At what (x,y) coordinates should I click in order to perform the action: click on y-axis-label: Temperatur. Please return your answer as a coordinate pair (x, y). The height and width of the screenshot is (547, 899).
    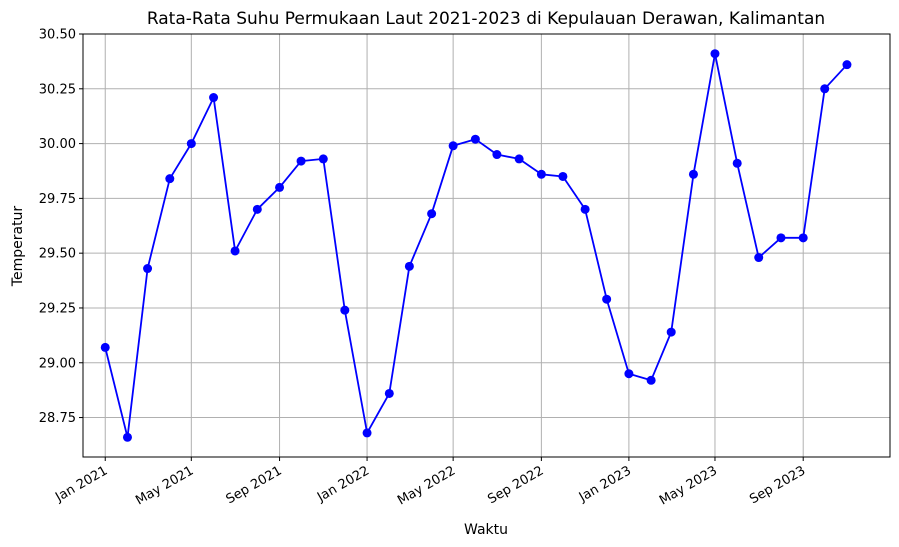
    Looking at the image, I should click on (18, 247).